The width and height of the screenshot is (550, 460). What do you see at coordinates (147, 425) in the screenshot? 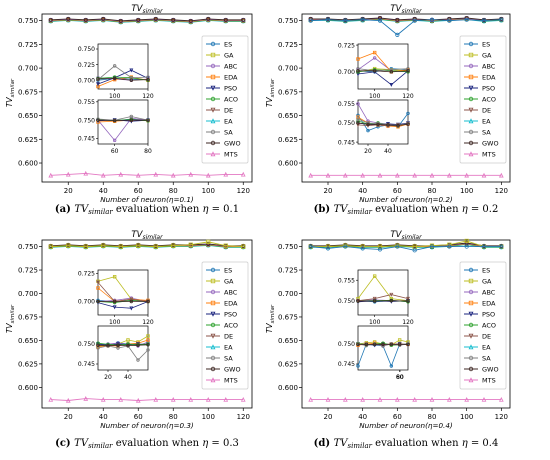
I see `x-axis-label: Number of neuron(η=0.3)` at bounding box center [147, 425].